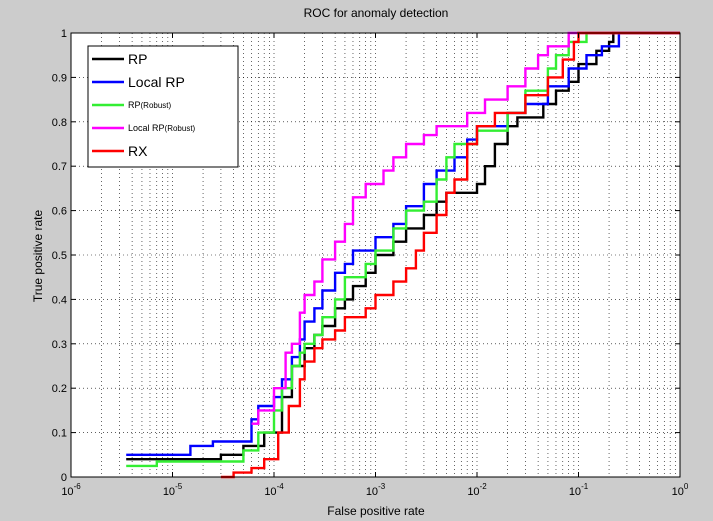 The image size is (713, 521). What do you see at coordinates (138, 151) in the screenshot?
I see `legend-label: RX` at bounding box center [138, 151].